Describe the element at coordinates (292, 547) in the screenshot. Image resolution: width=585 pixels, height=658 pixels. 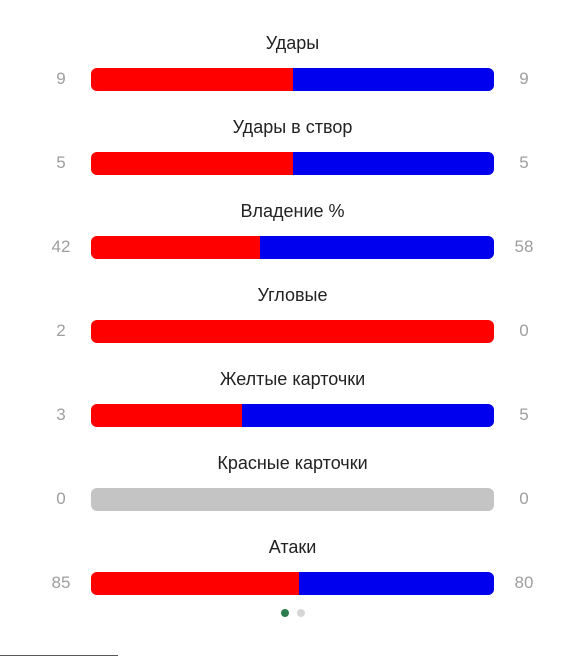
I see `stat-label: Атаки` at that location.